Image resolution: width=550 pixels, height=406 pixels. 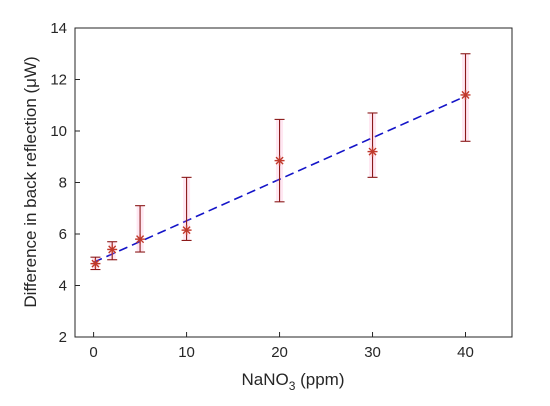 I want to click on y-tick-label: 2, so click(x=63, y=337).